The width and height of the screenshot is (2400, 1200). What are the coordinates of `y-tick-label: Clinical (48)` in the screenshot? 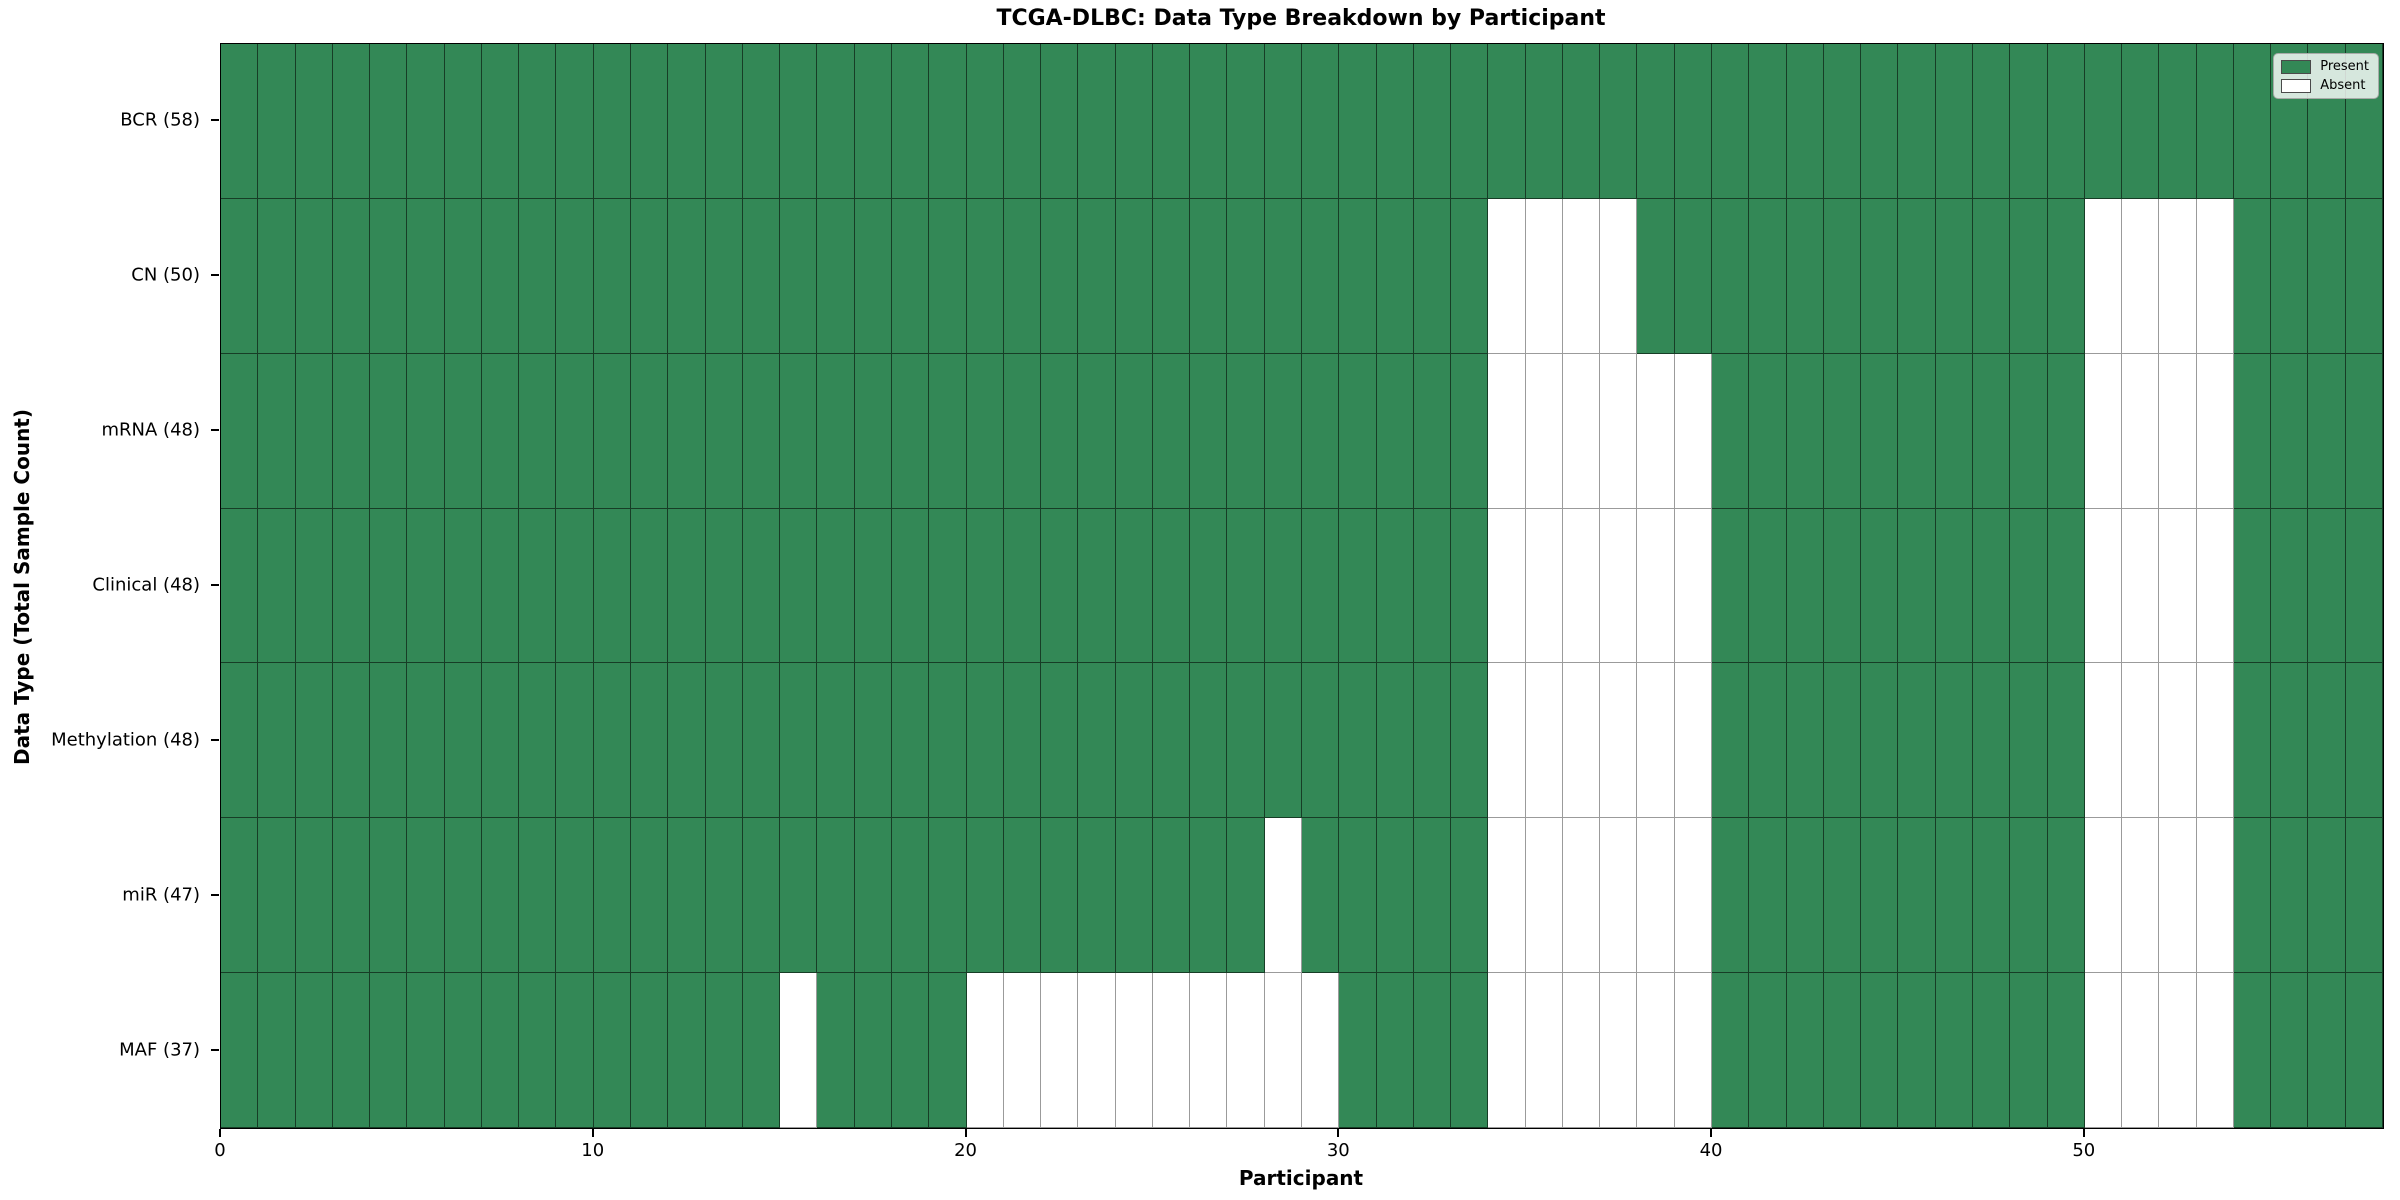 It's located at (146, 585).